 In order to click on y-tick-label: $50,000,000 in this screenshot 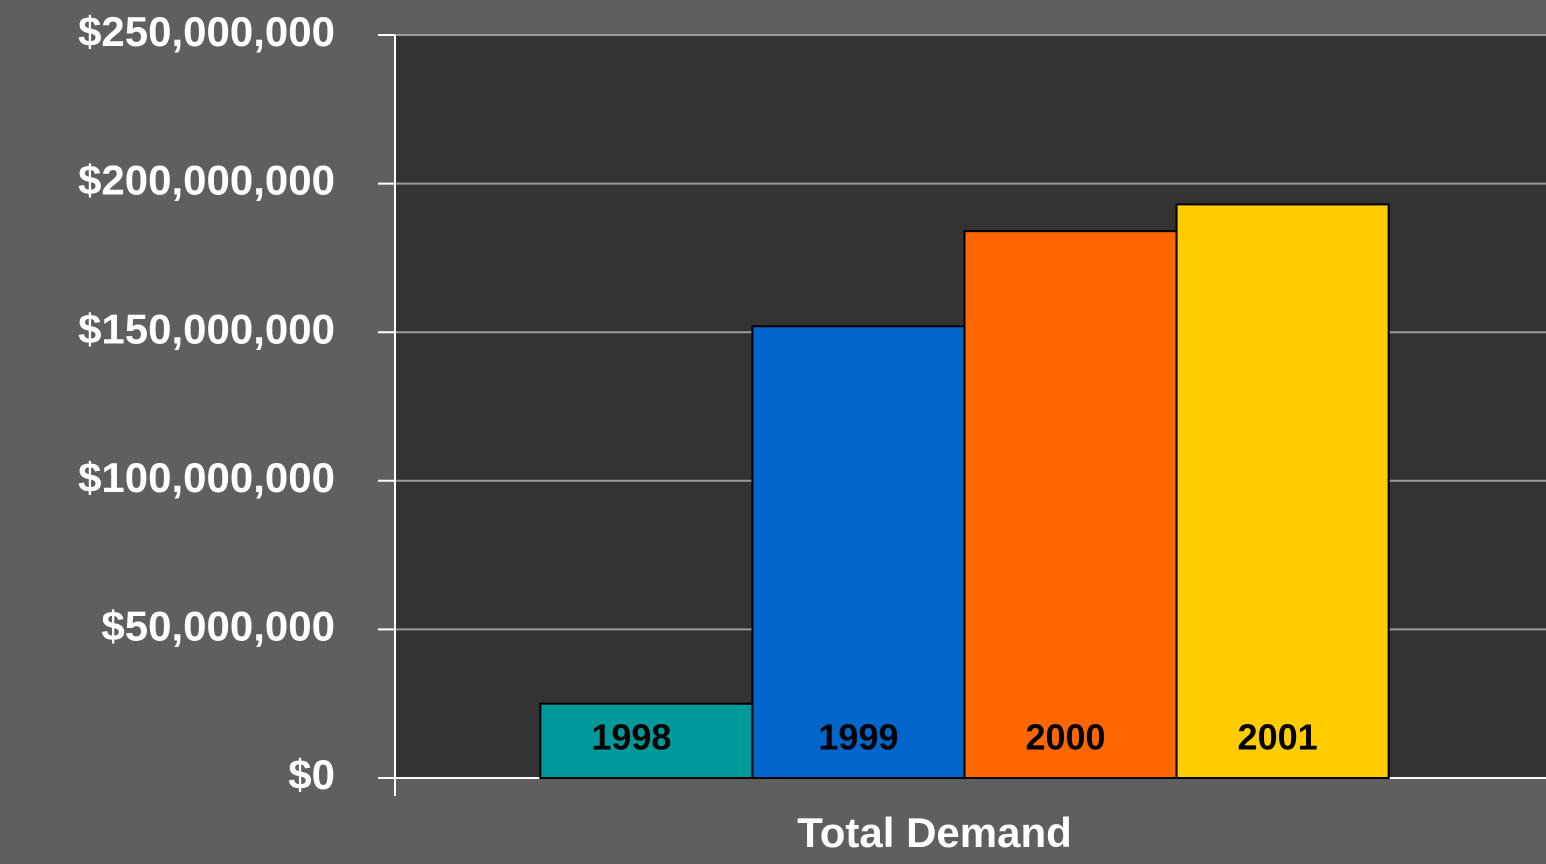, I will do `click(218, 625)`.